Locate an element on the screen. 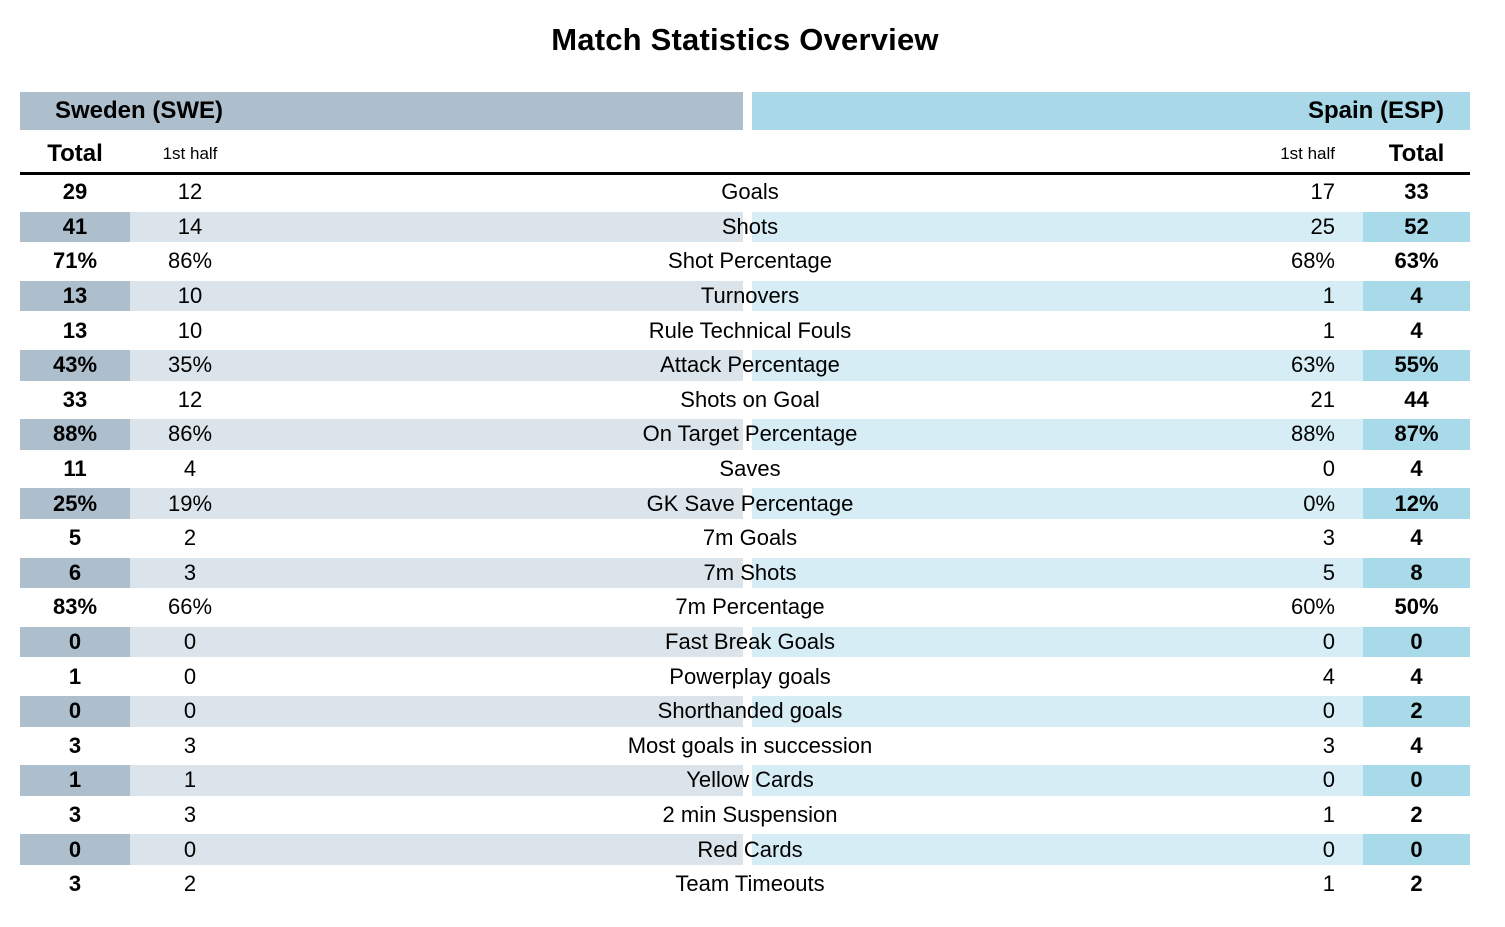 This screenshot has height=927, width=1505. stat-row: 1 0 Powerplay goals 4 4 is located at coordinates (745, 676).